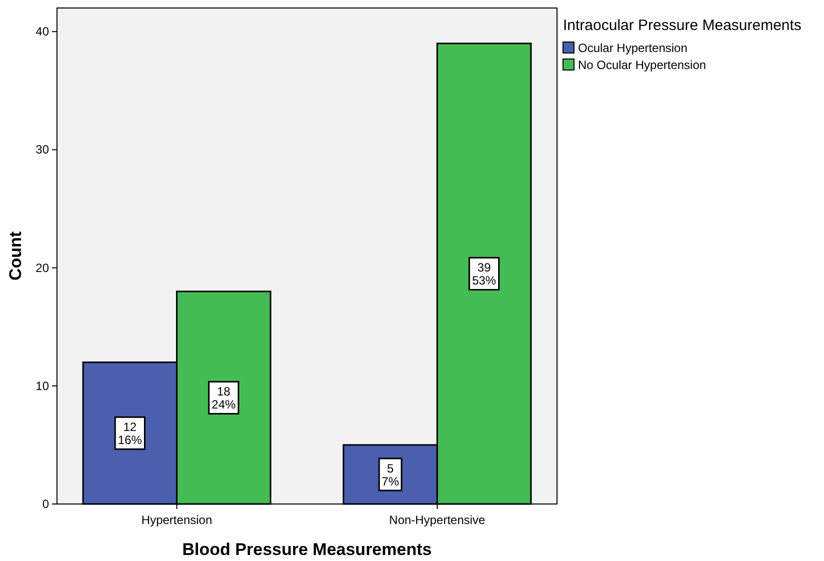 This screenshot has height=561, width=824. Describe the element at coordinates (43, 31) in the screenshot. I see `y-tick-label: 40` at that location.